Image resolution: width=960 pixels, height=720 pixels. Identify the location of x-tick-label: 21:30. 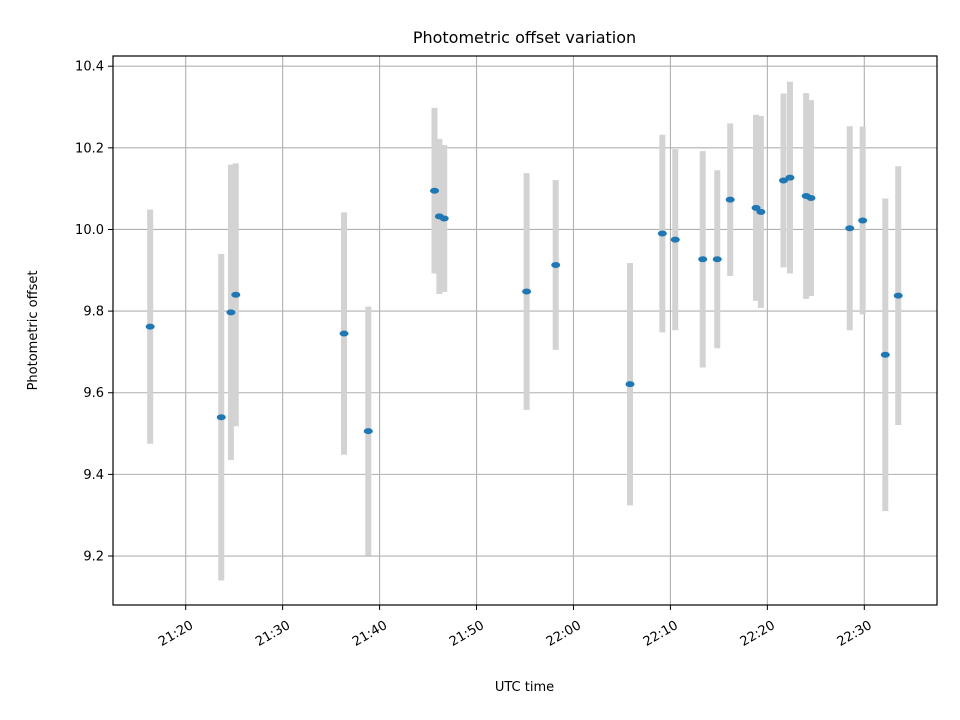
(273, 634).